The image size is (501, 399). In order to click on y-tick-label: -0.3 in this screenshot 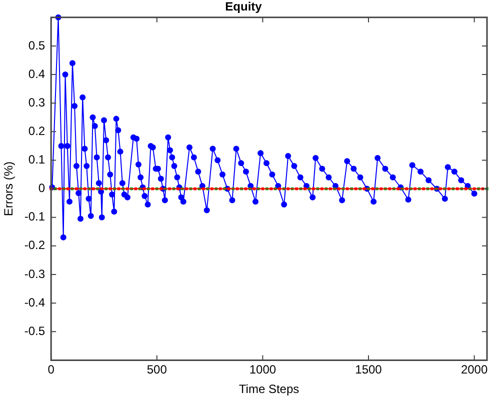, I will do `click(35, 273)`.